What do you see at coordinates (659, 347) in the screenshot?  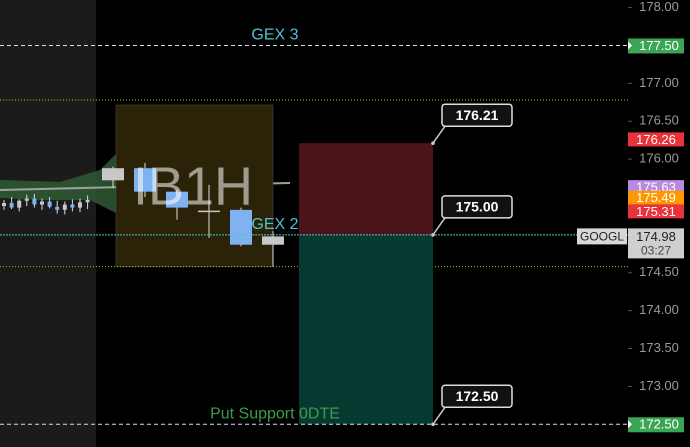 I see `y-tick-label: 173.50` at bounding box center [659, 347].